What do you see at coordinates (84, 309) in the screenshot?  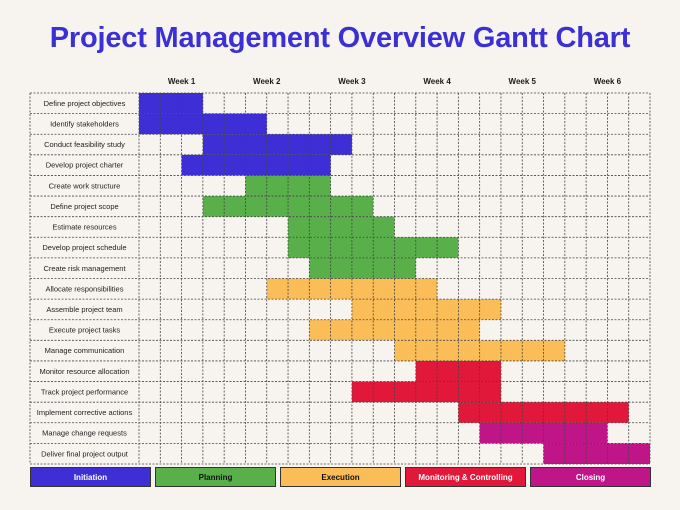 I see `task-label: Assemble project team` at bounding box center [84, 309].